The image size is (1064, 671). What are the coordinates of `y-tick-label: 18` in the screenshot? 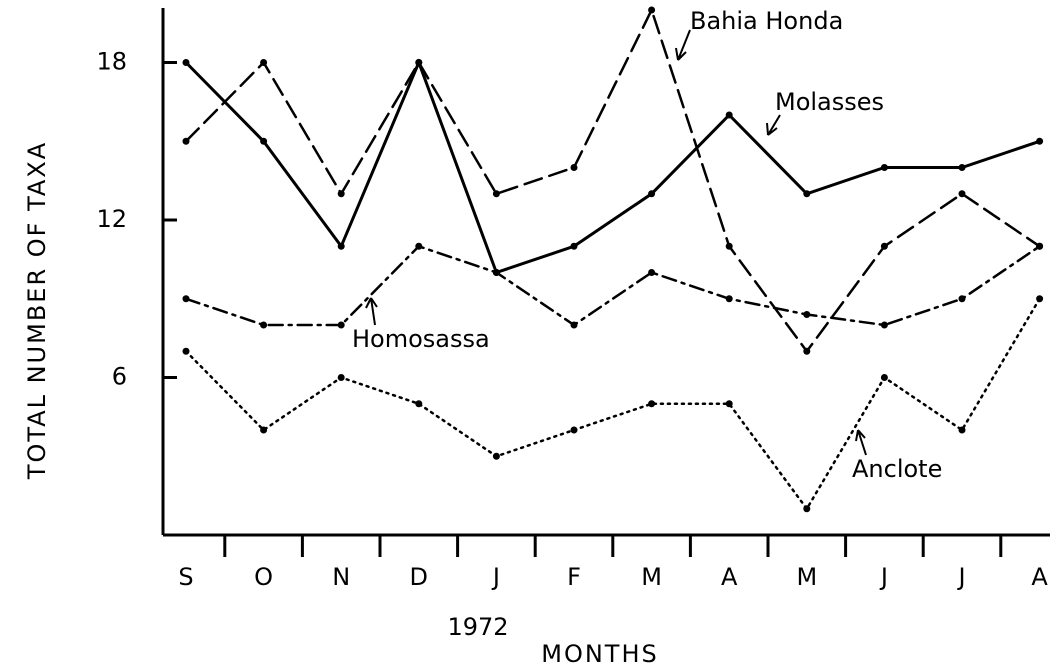 It's located at (111, 62).